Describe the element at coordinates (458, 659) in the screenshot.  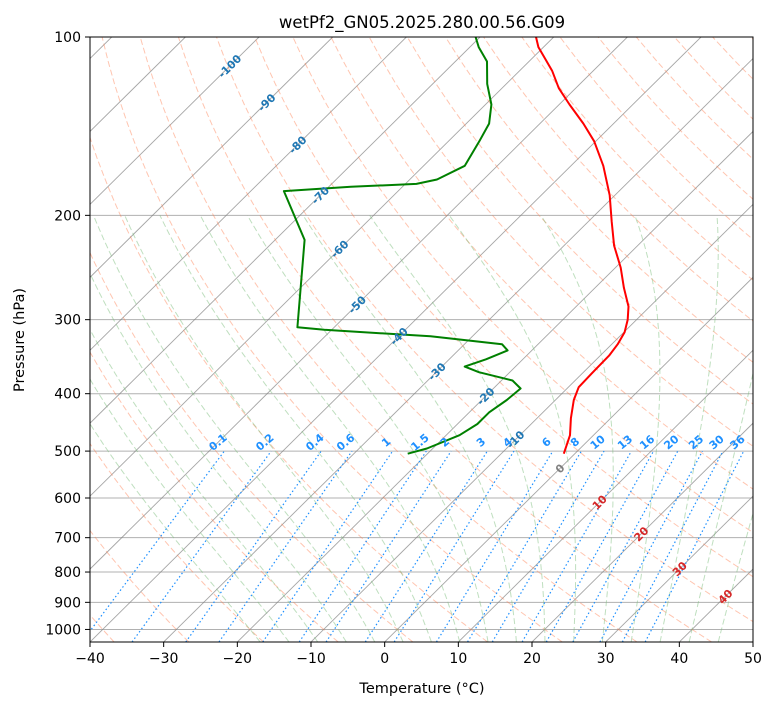
I see `x-tick-label: 10` at that location.